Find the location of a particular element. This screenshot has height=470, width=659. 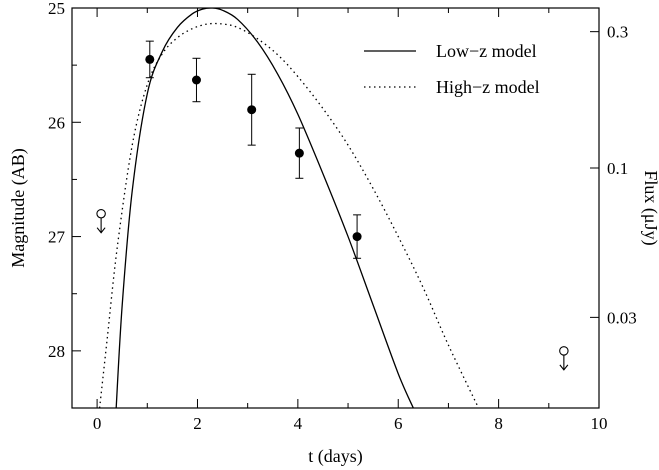

x-tick-label: 8 is located at coordinates (498, 423).